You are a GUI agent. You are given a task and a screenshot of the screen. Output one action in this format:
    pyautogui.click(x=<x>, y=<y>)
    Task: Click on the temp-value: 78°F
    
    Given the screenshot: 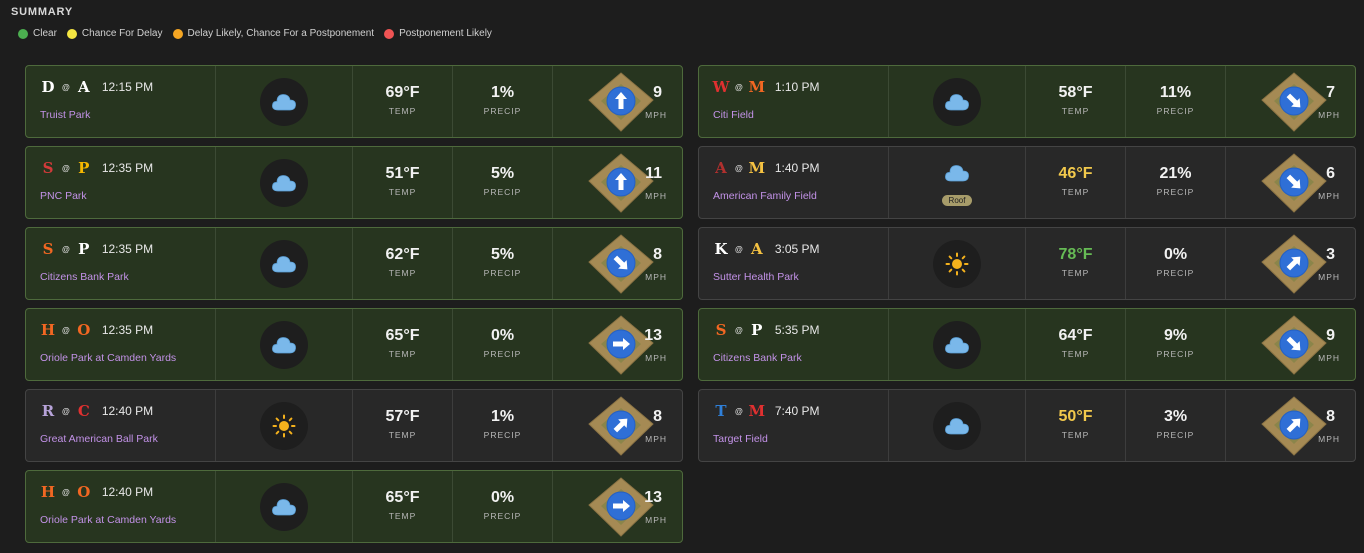 What is the action you would take?
    pyautogui.click(x=1075, y=254)
    